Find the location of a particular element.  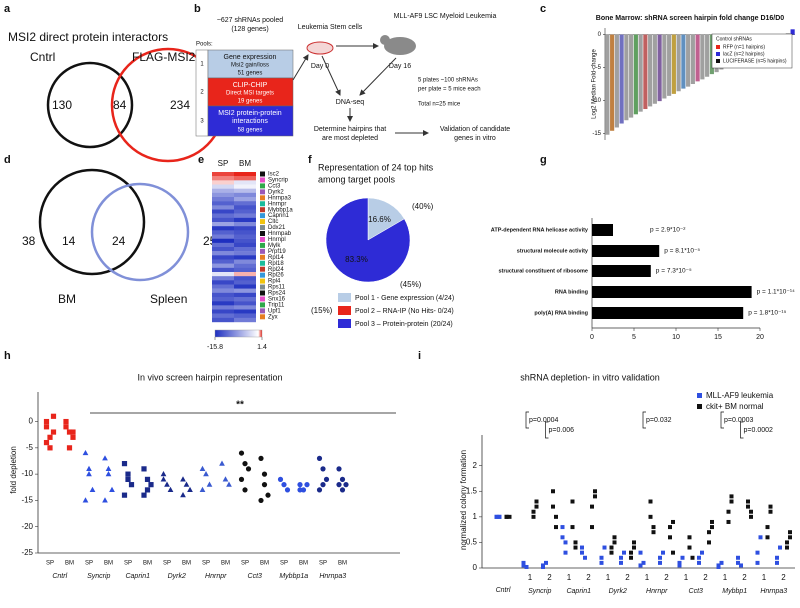

y-tick-label: poly(A) RNA binding is located at coordinates (561, 313).